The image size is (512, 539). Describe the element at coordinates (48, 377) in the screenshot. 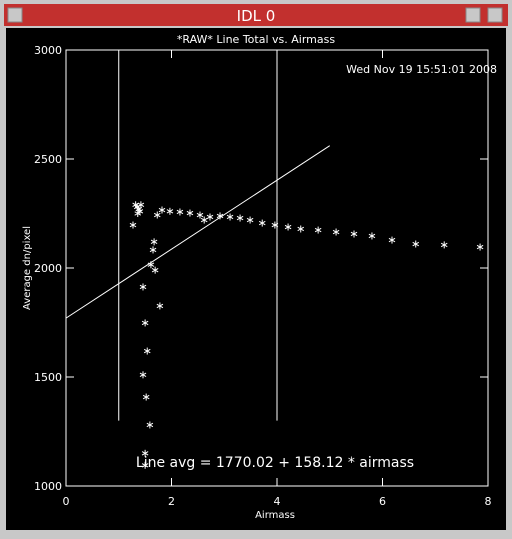

I see `y-tick-label: 1500` at that location.